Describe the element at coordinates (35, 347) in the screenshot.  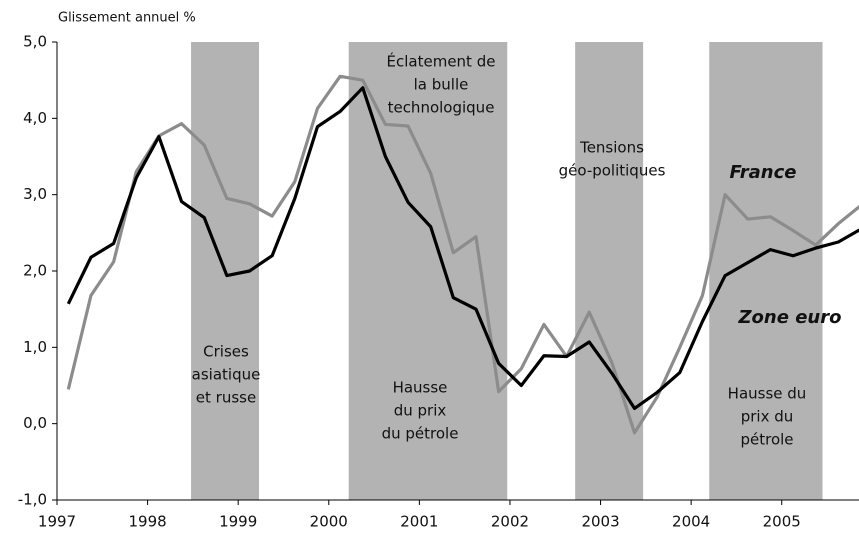
I see `y-tick-label: 1,0` at that location.